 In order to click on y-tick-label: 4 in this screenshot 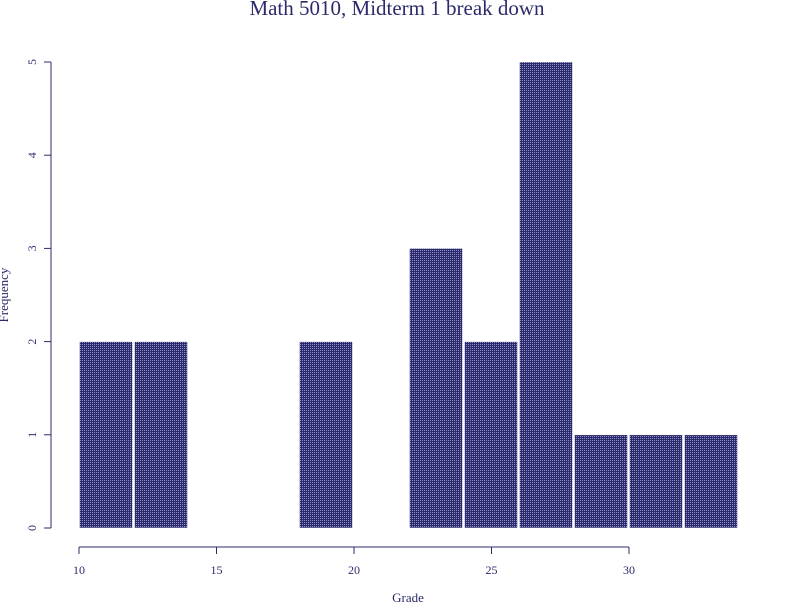, I will do `click(32, 155)`.